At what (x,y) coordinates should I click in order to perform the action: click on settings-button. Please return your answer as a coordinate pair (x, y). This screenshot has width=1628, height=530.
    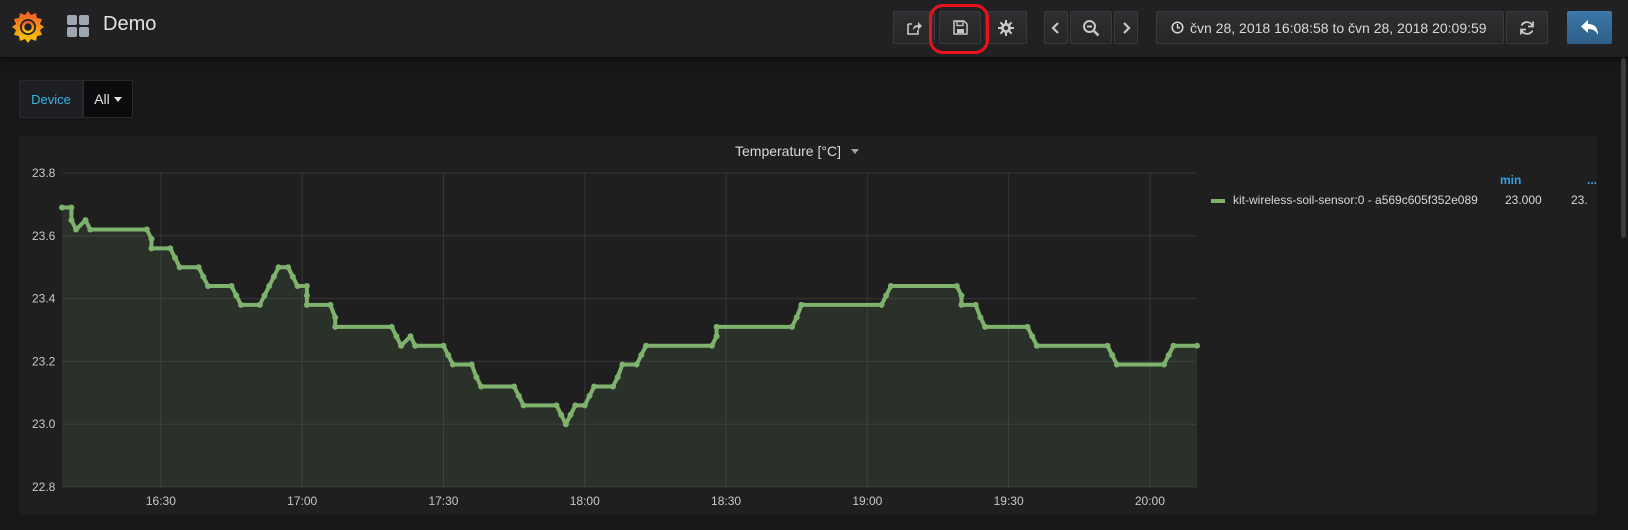
    Looking at the image, I should click on (1006, 27).